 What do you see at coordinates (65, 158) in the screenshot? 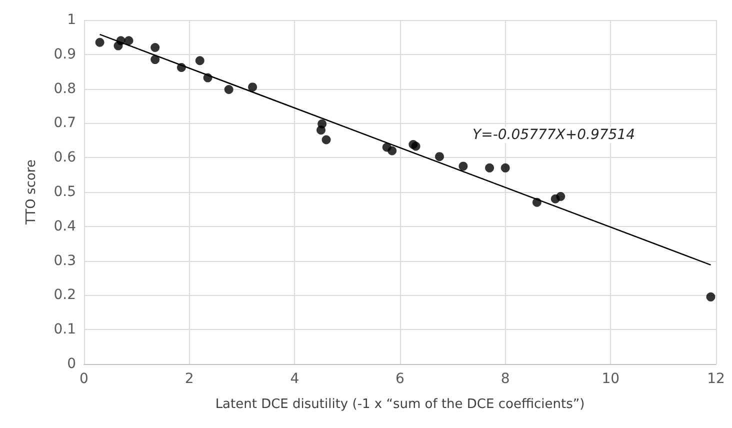
I see `y-tick-label: 0.6` at bounding box center [65, 158].